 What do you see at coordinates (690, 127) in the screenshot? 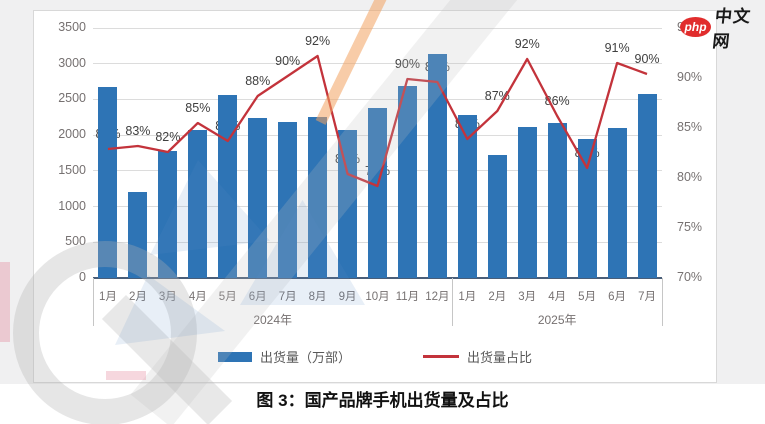
I see `y-axis-tick-right: 85%` at bounding box center [690, 127].